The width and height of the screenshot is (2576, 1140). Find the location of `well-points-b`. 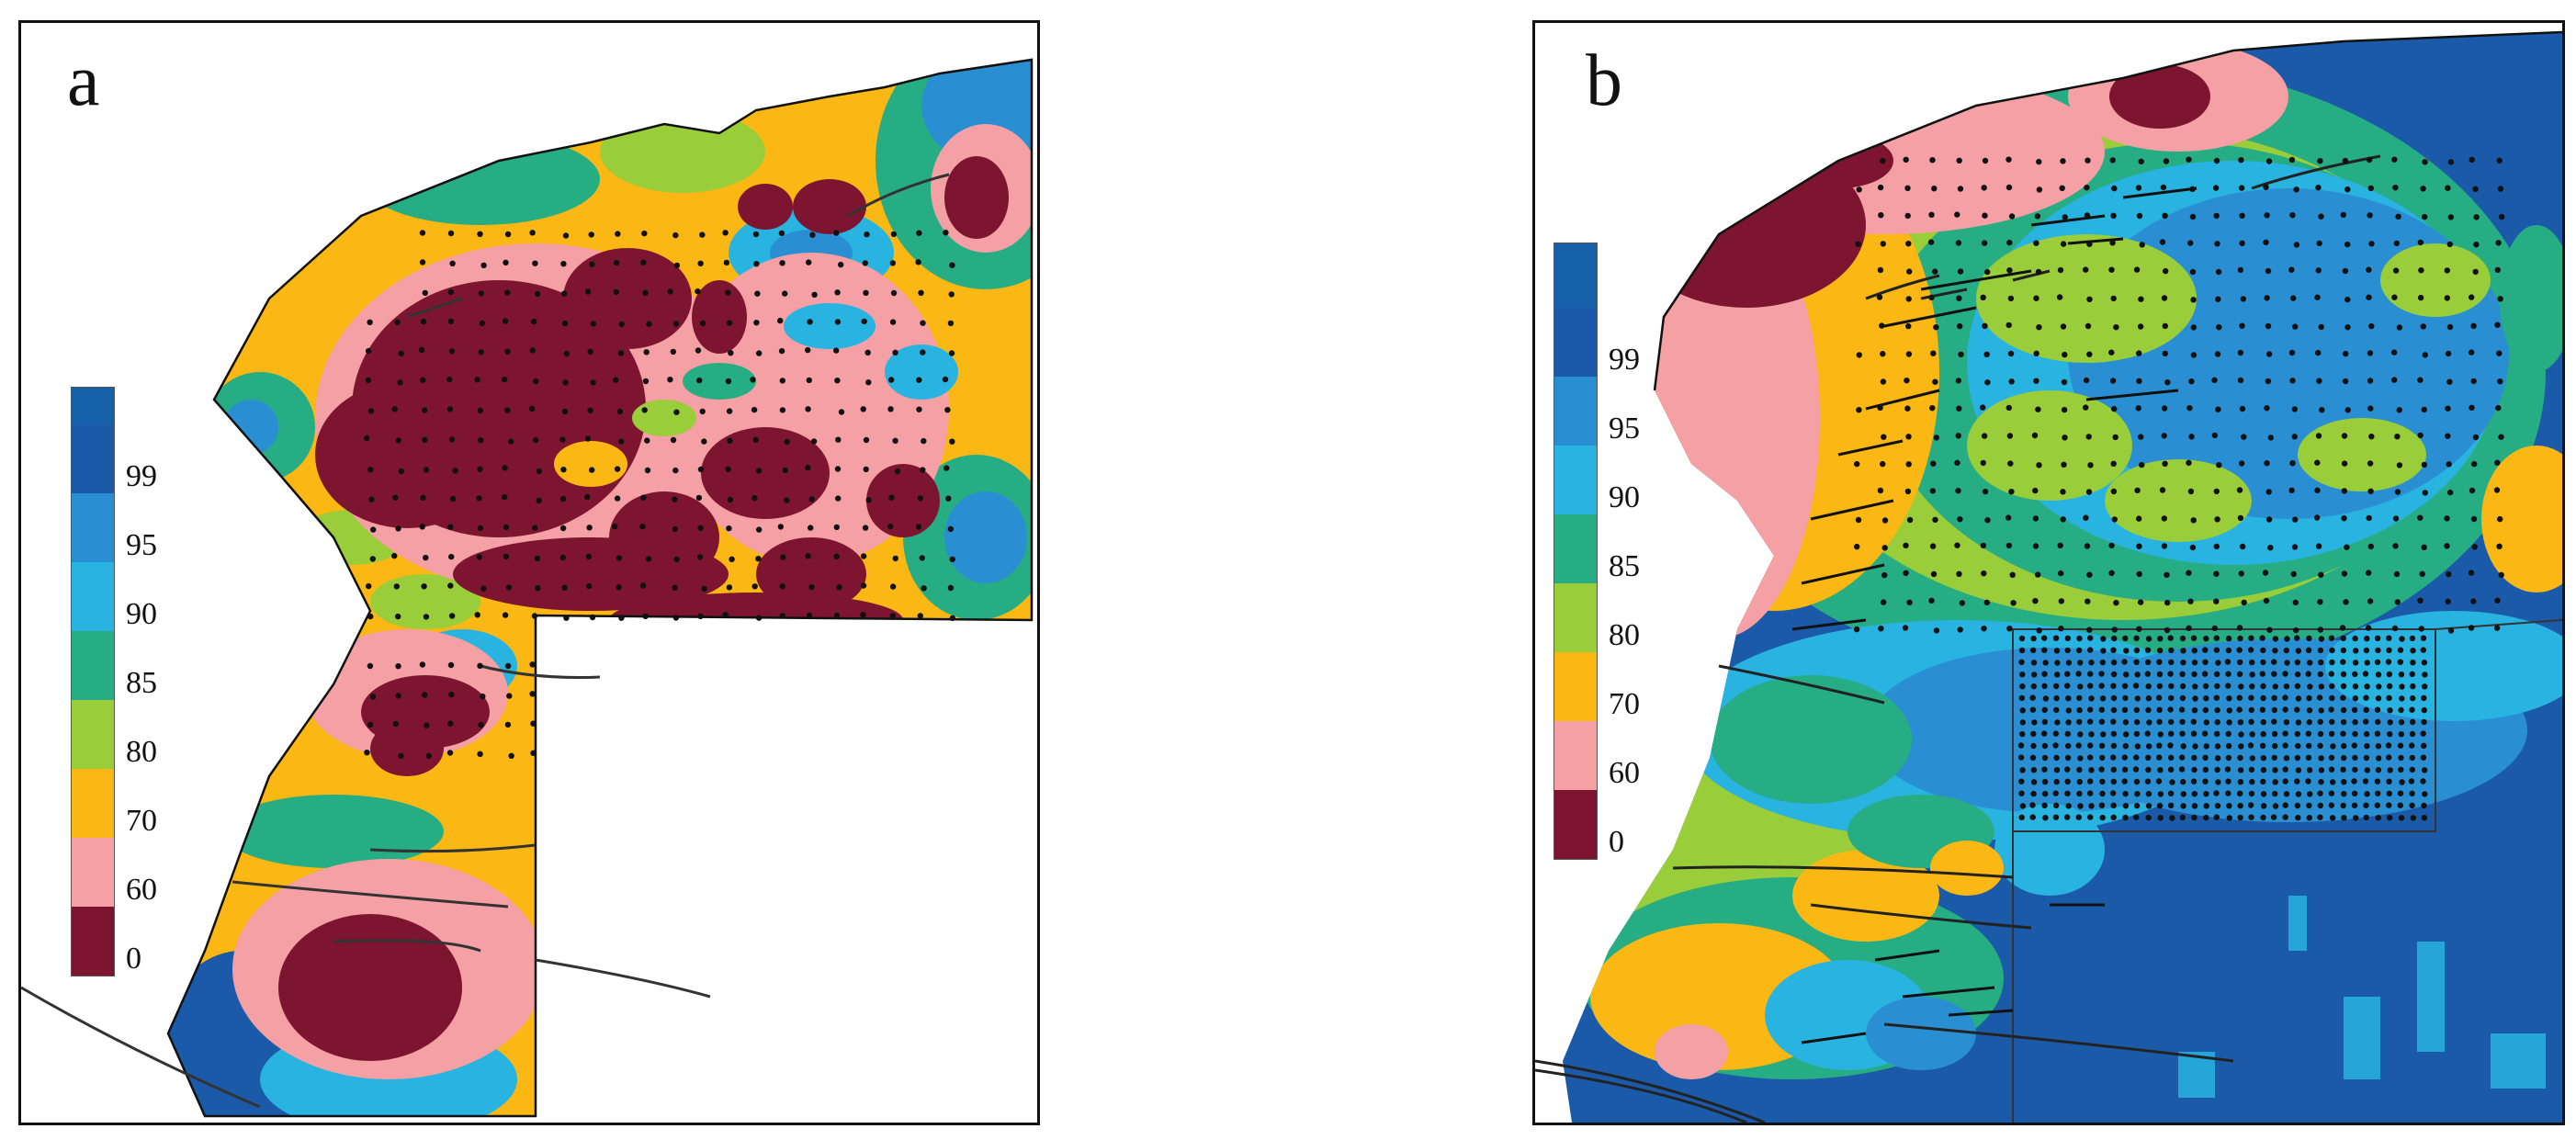

well-points-b is located at coordinates (2179, 489).